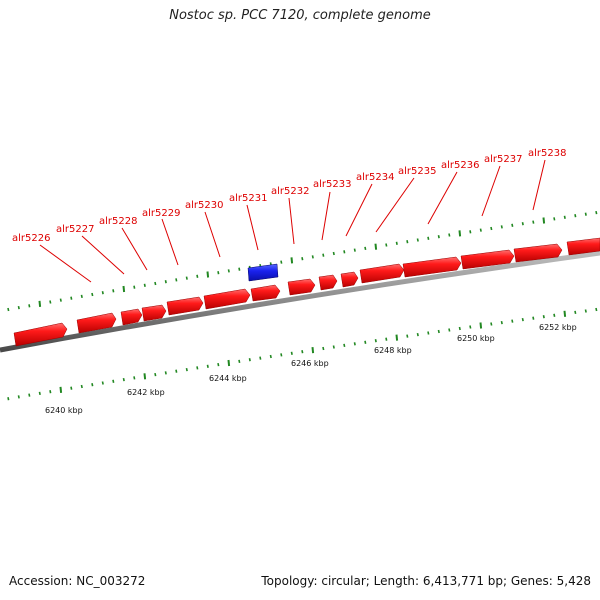  What do you see at coordinates (310, 363) in the screenshot?
I see `scale-label: 6246 kbp` at bounding box center [310, 363].